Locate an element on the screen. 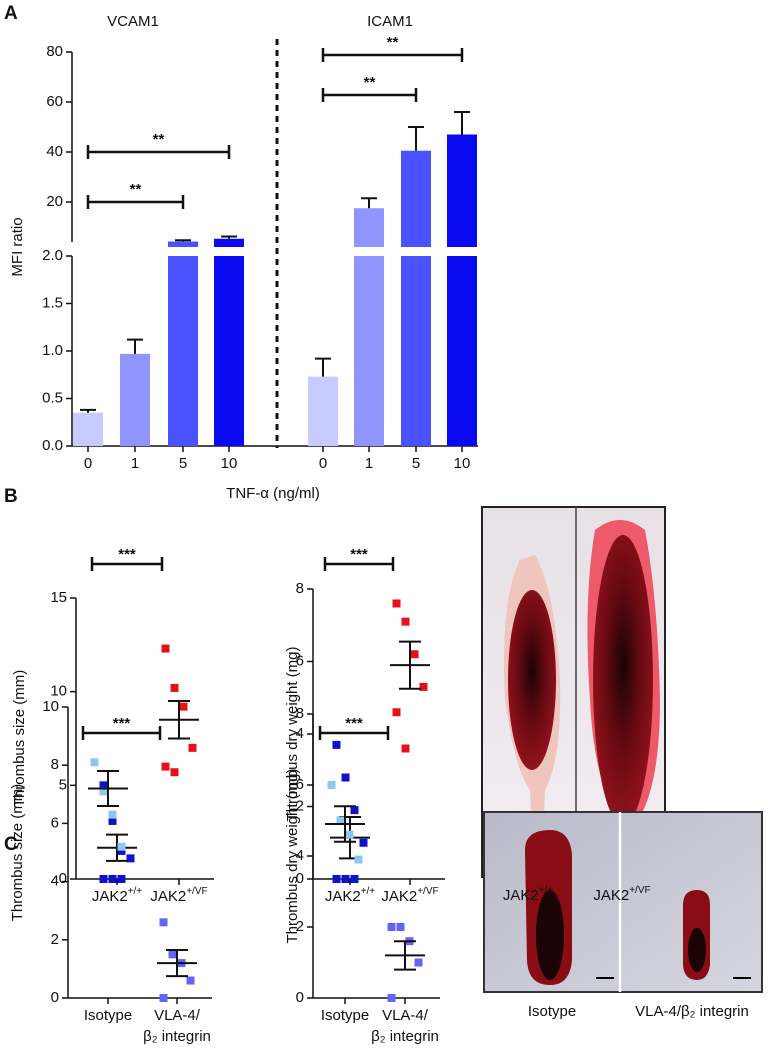 This screenshot has width=768, height=1054. photo-caption: VLA-4/β₂ integrin is located at coordinates (692, 1011).